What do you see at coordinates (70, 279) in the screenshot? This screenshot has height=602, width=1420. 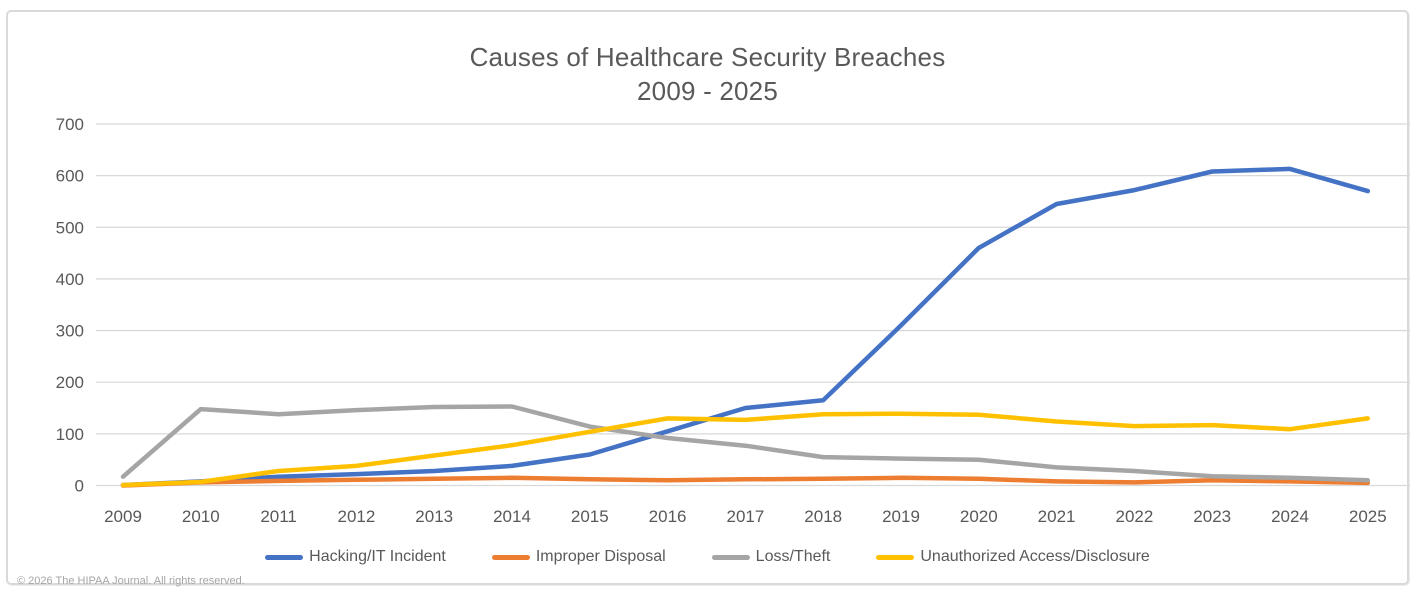 I see `y-axis-tick-label: 400` at bounding box center [70, 279].